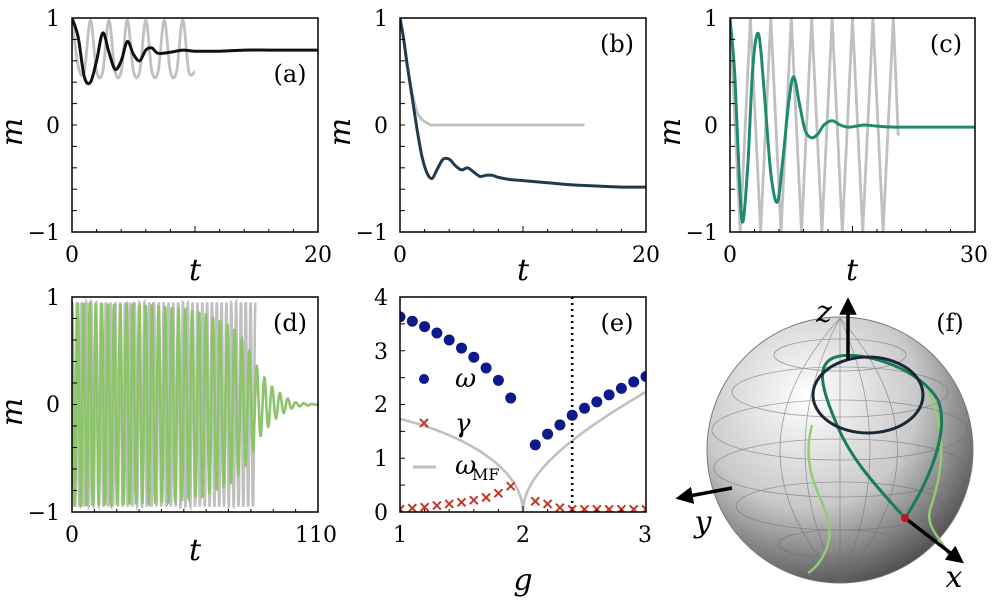  Describe the element at coordinates (53, 126) in the screenshot. I see `panel-a-ytick-mid: 0` at that location.